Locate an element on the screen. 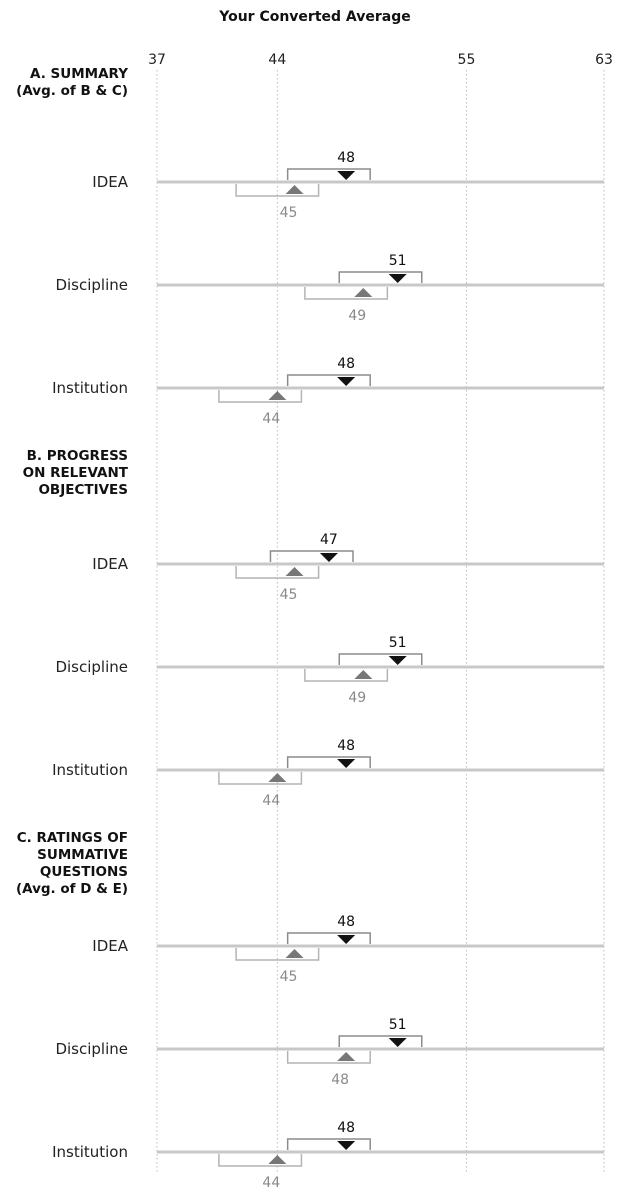 Image resolution: width=632 pixels, height=1190 pixels. section-title-line: (Avg. of D & E) is located at coordinates (72, 889).